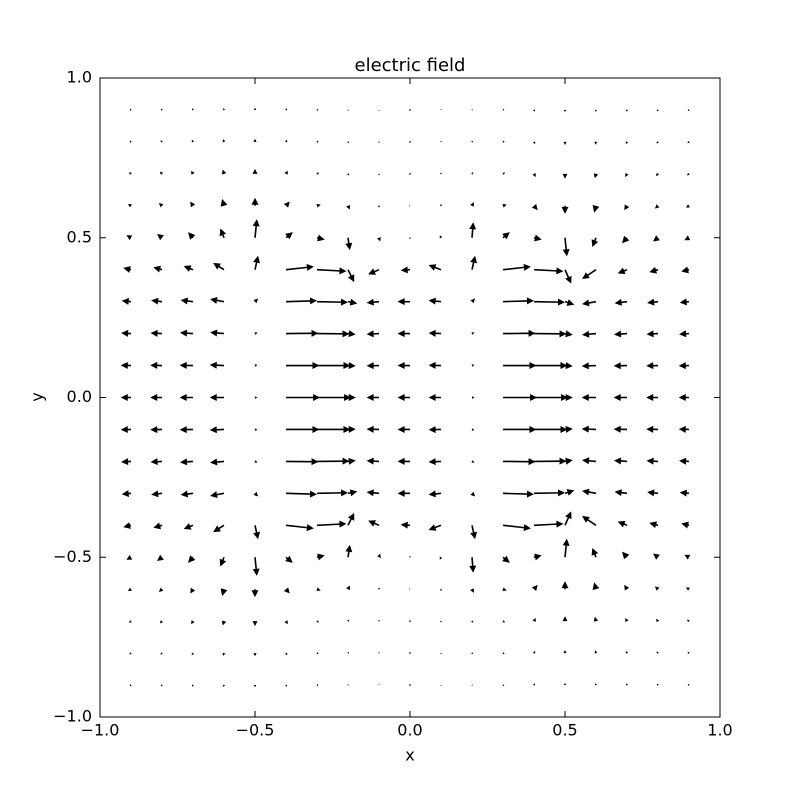 Image resolution: width=800 pixels, height=800 pixels. Describe the element at coordinates (37, 396) in the screenshot. I see `y-axis-label: y` at that location.